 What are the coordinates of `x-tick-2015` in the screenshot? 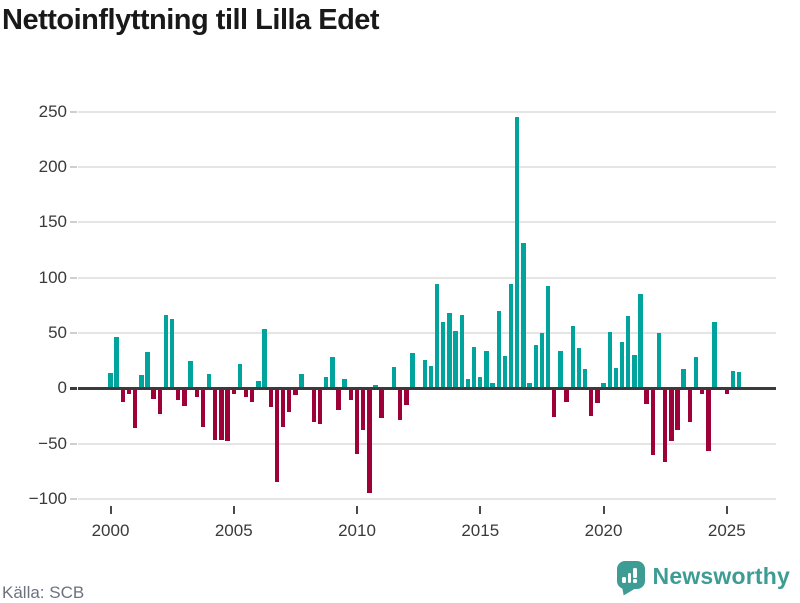 It's located at (480, 510).